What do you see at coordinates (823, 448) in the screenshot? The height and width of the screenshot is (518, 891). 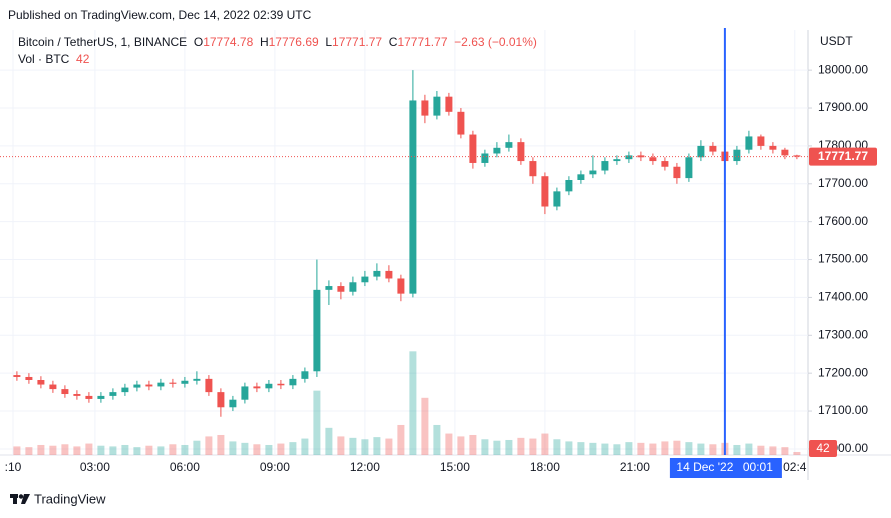 I see `volume-tag-label: 42` at bounding box center [823, 448].